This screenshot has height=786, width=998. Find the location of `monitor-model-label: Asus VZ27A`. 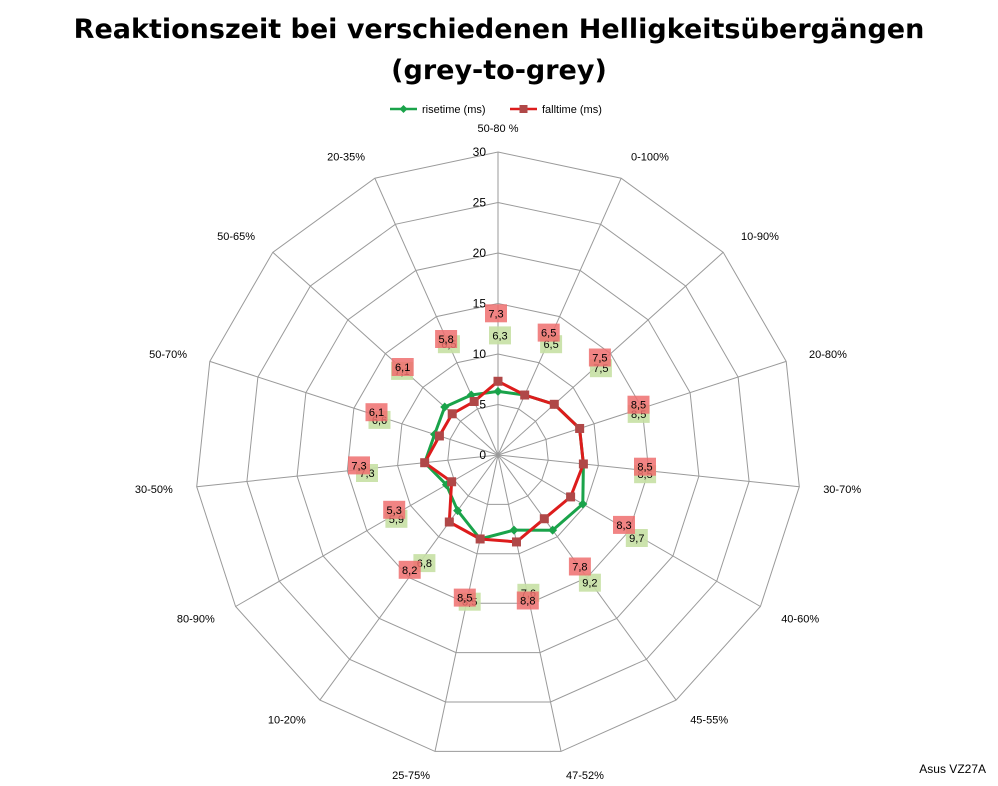

monitor-model-label: Asus VZ27A is located at coordinates (952, 769).